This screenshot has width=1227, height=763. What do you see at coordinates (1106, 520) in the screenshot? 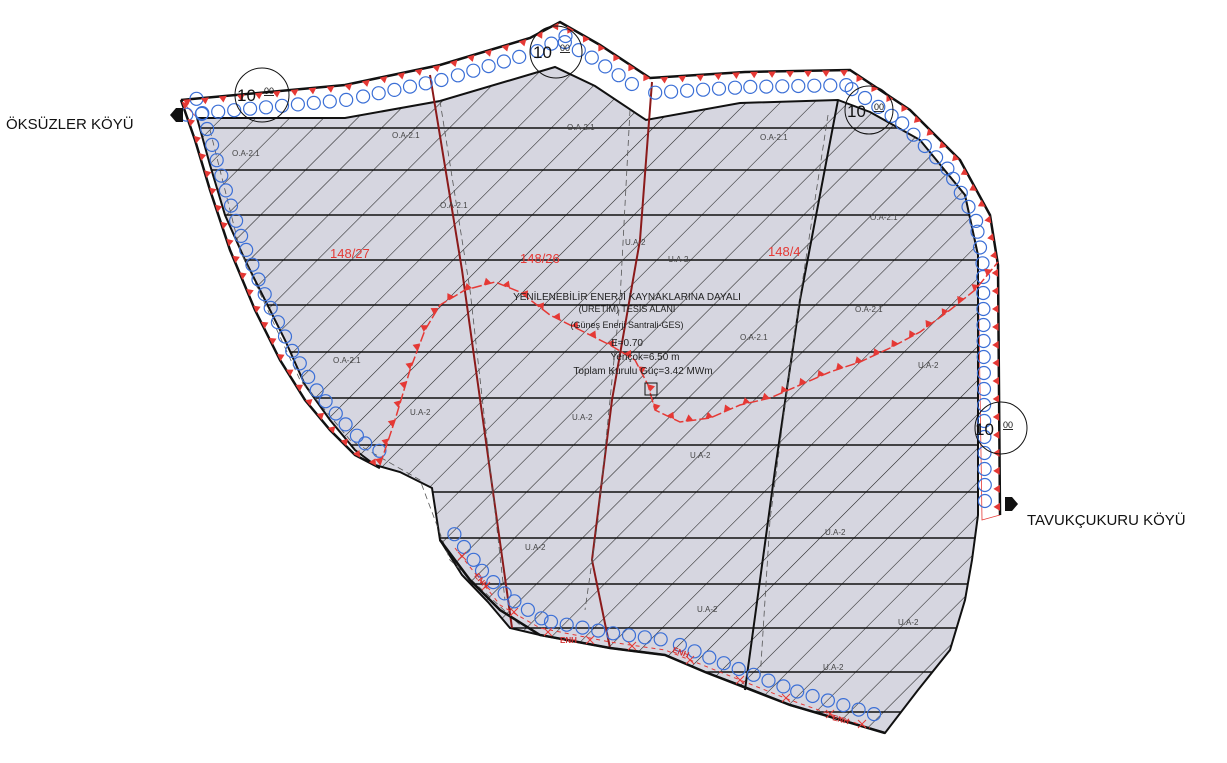
I see `village-label-east: TAVUKÇUKURU KÖYÜ` at bounding box center [1106, 520].